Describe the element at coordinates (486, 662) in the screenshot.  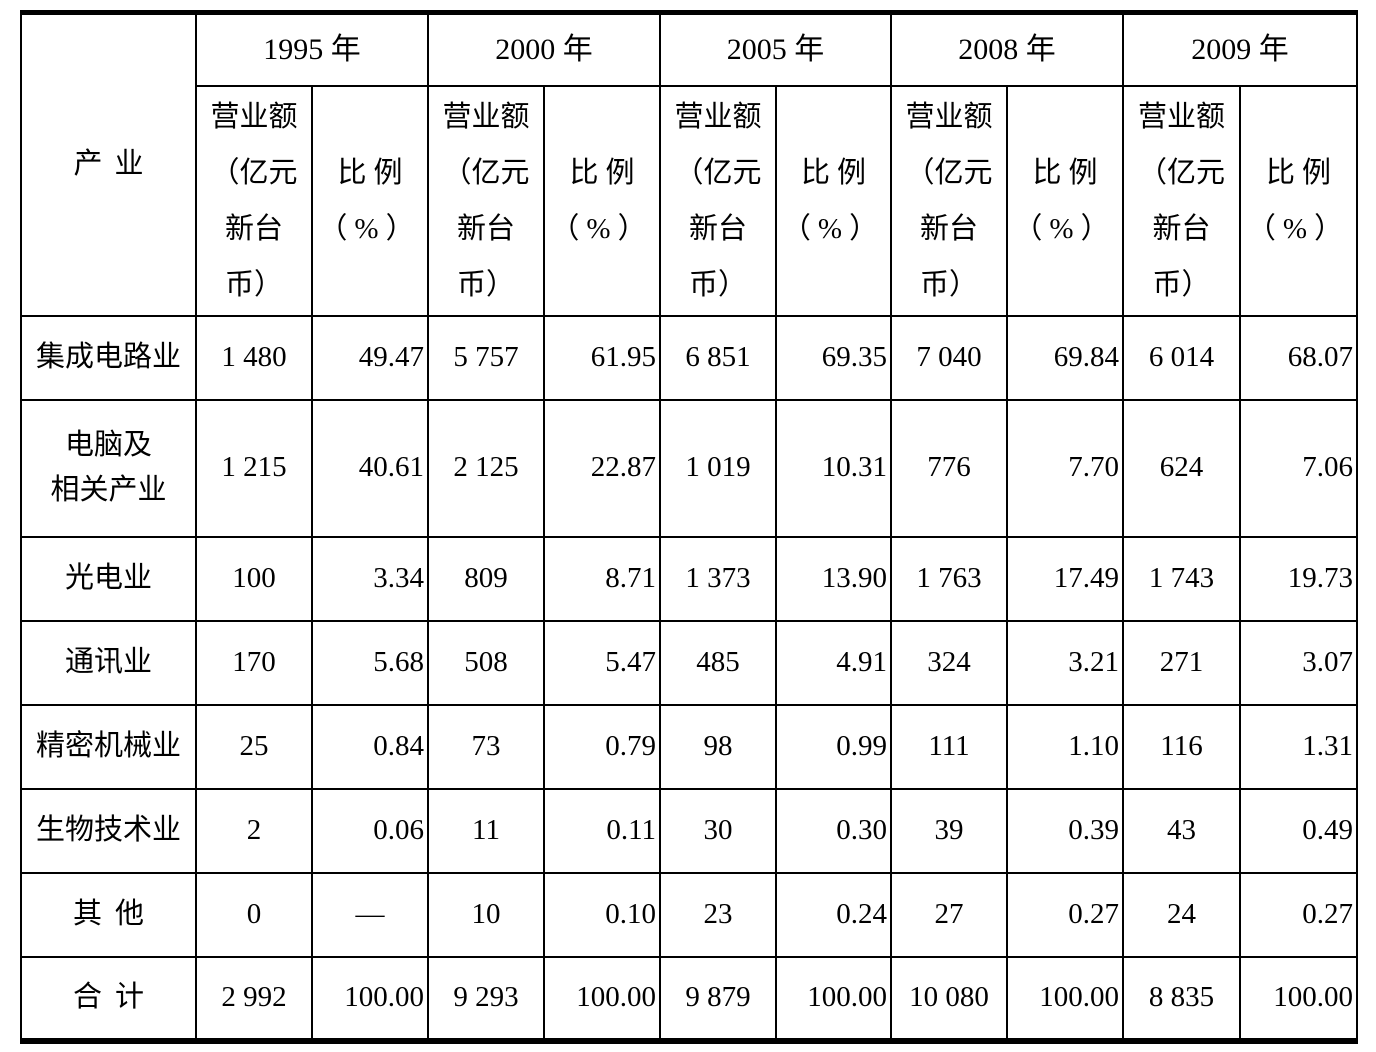
I see `revenue-cell: 508` at that location.